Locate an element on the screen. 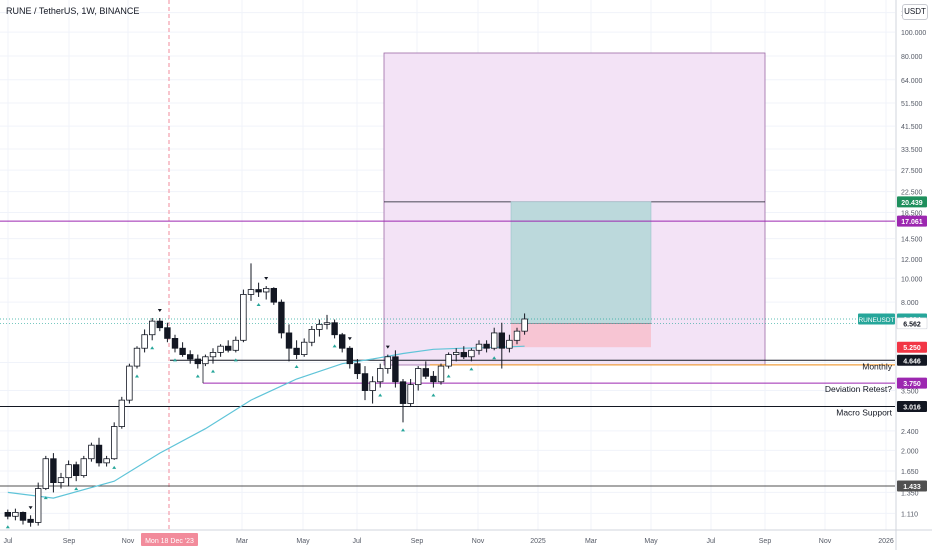 The height and width of the screenshot is (550, 932). y-tick-label: 1.650 is located at coordinates (910, 472).